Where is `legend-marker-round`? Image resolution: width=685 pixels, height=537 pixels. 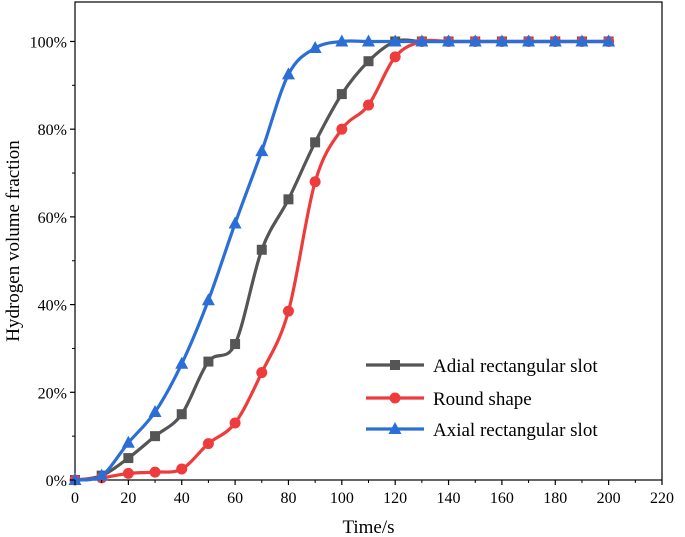 legend-marker-round is located at coordinates (395, 398).